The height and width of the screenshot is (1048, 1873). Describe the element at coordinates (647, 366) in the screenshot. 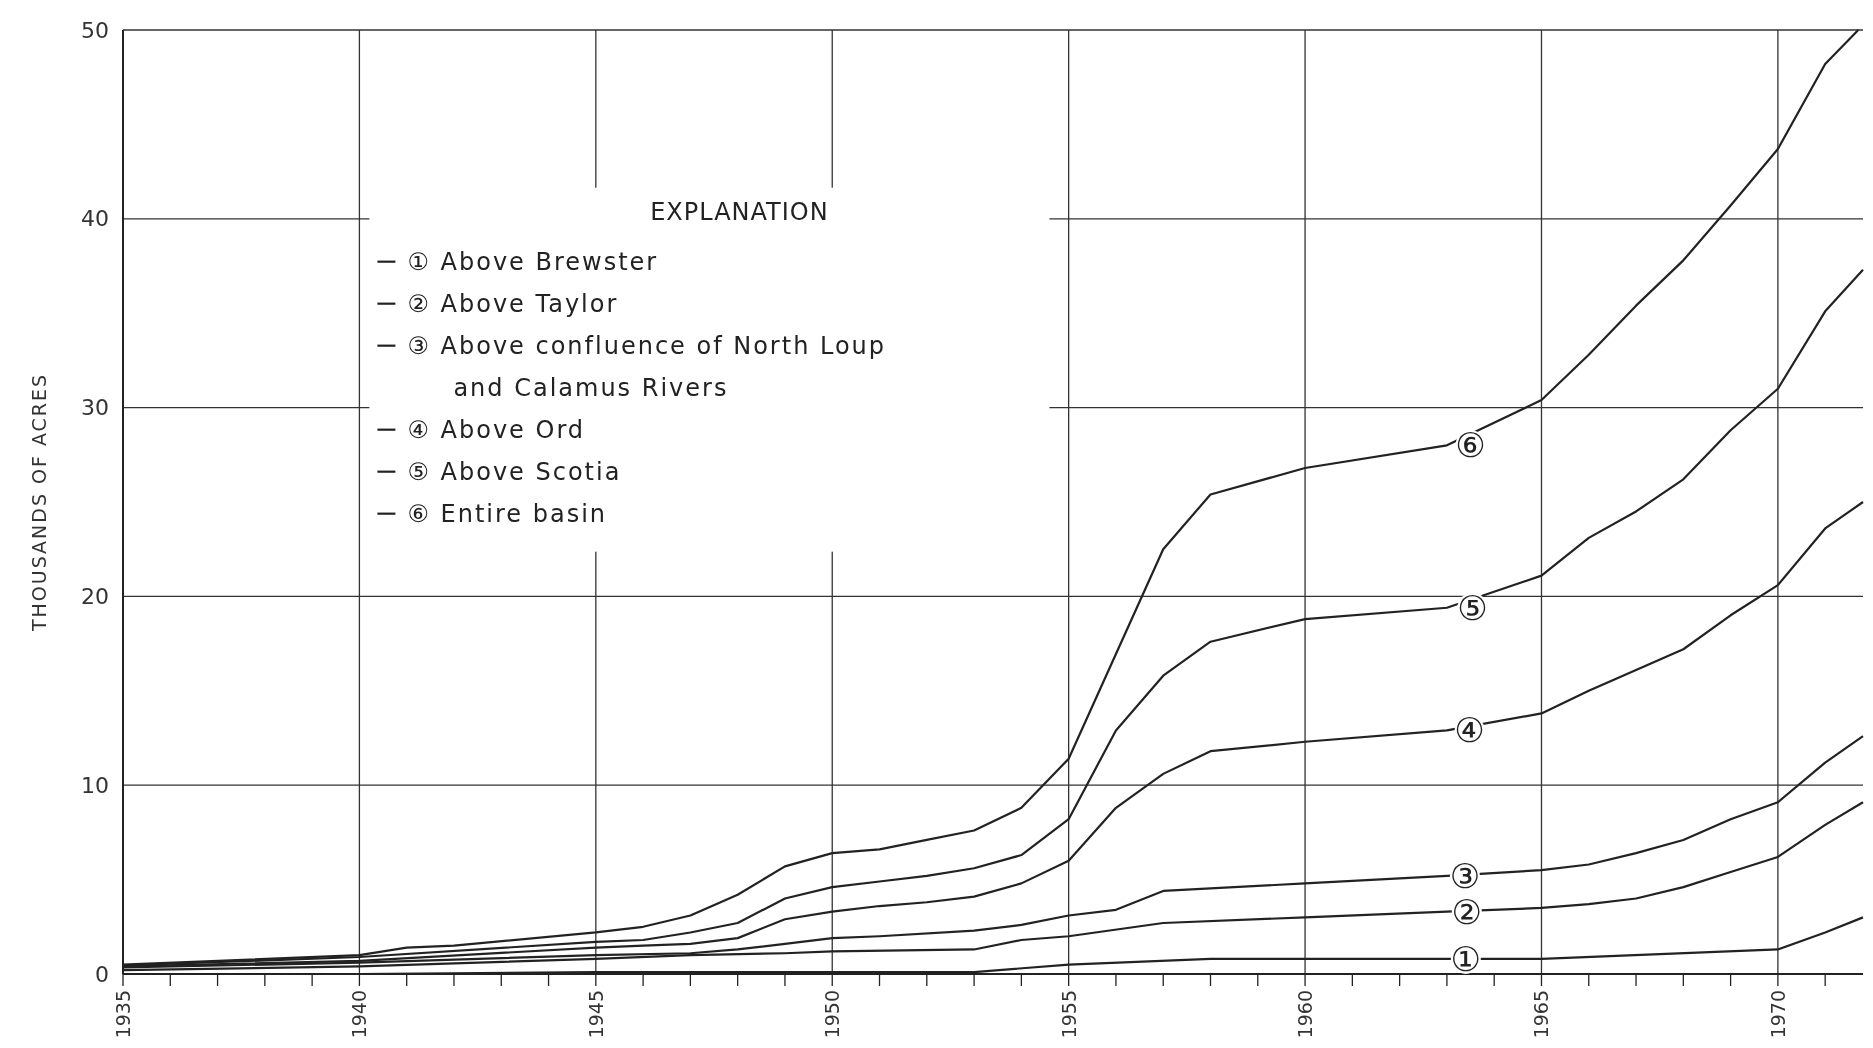

I see `legend-label: ③ Above confluence of North Loup and Calamus Rivers` at that location.